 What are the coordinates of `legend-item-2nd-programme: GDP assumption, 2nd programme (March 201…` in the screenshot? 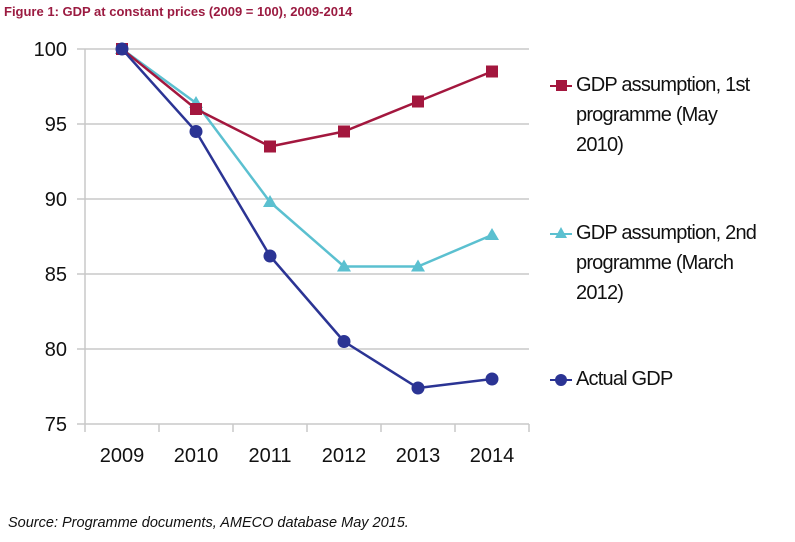 It's located at (669, 265).